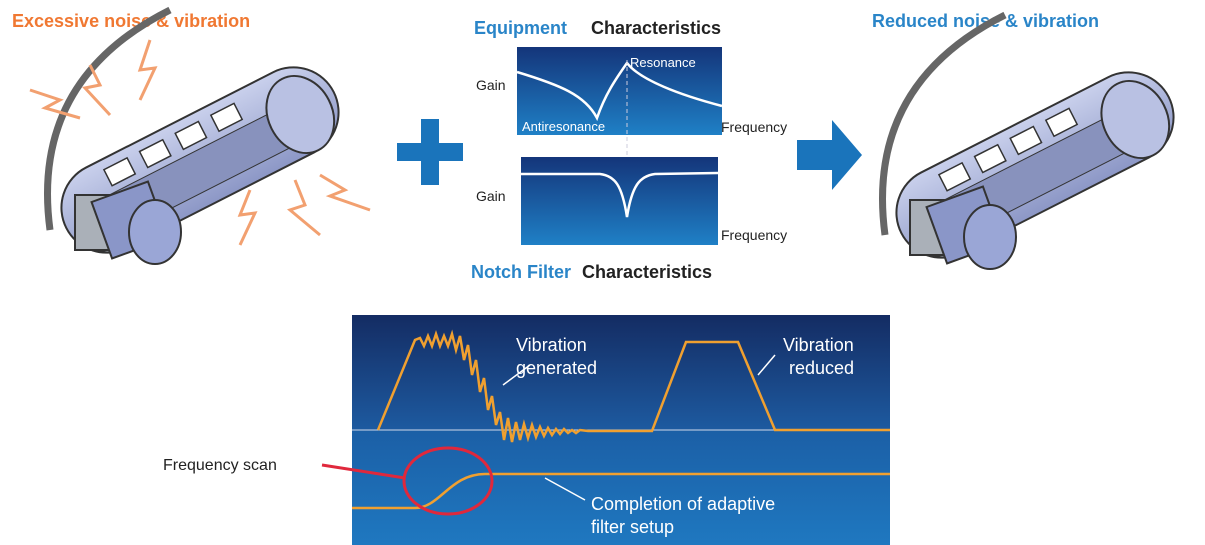 This screenshot has width=1205, height=545. What do you see at coordinates (754, 235) in the screenshot?
I see `notch-x-label: Frequency` at bounding box center [754, 235].